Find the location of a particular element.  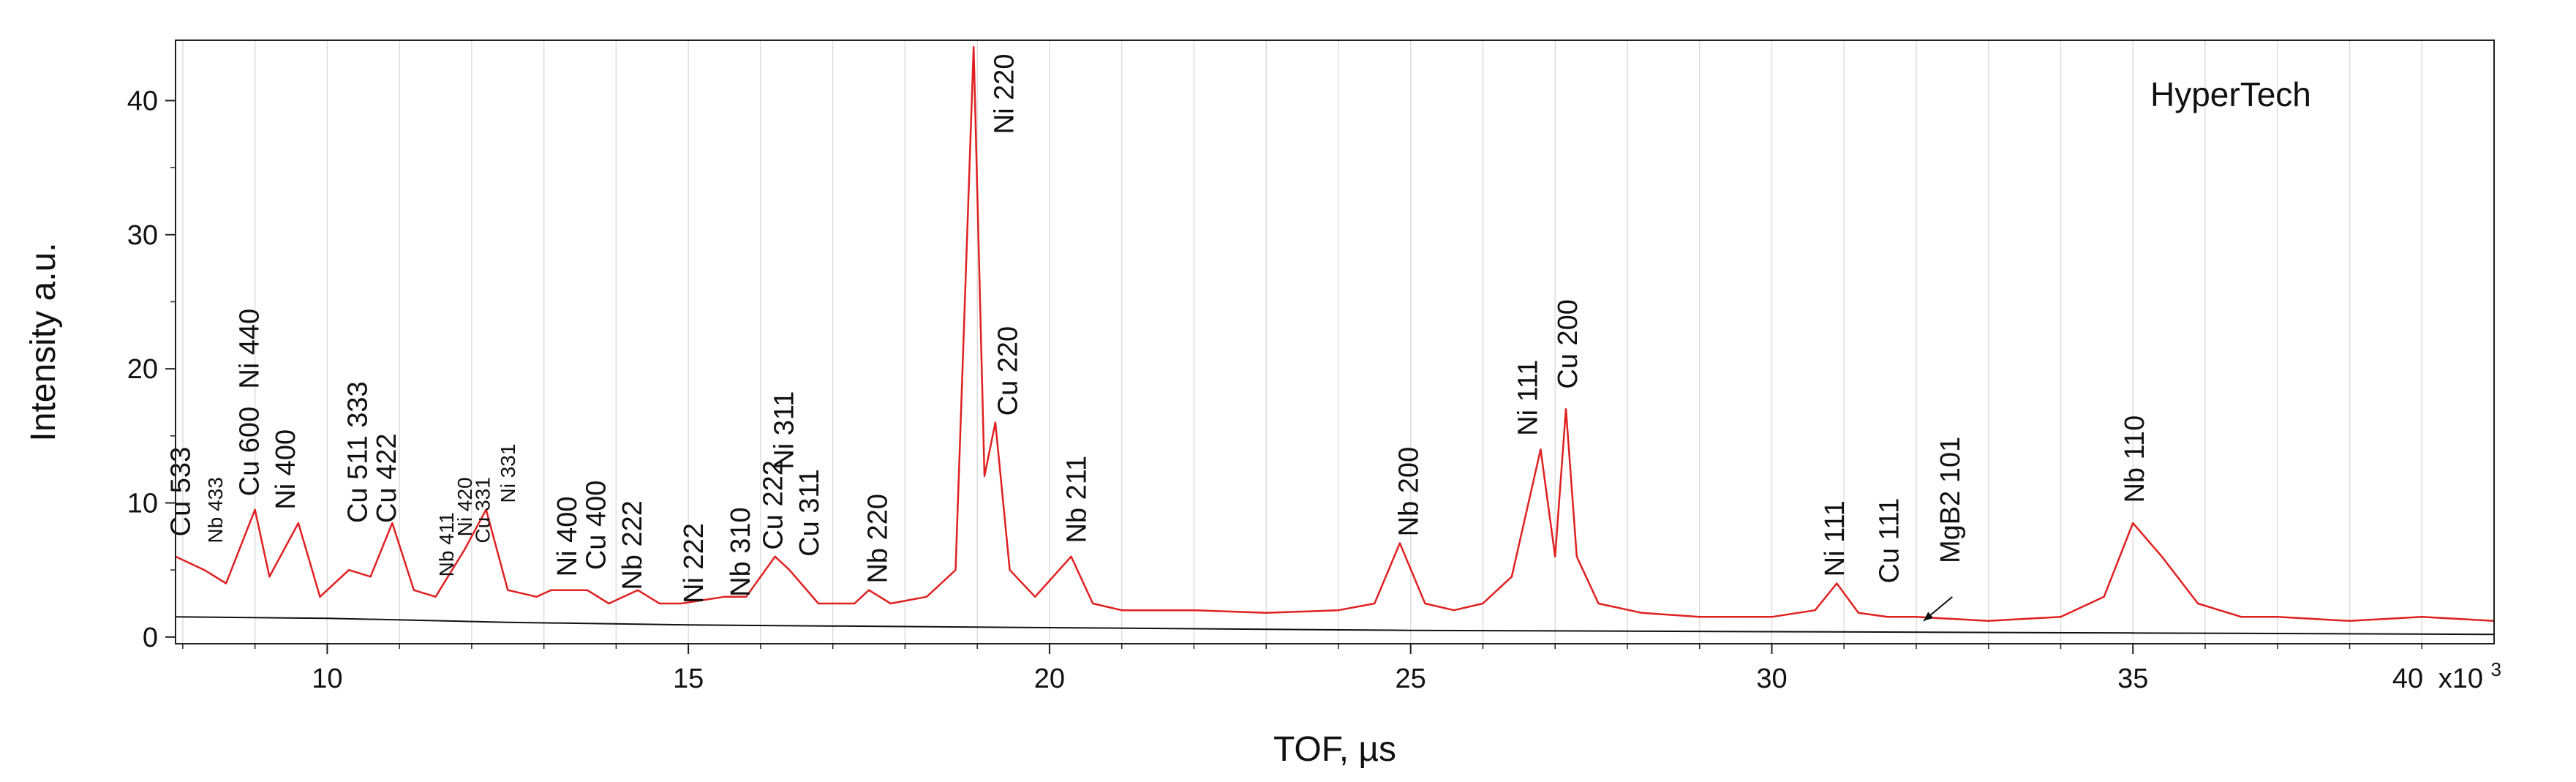

x-tick-label: 20 is located at coordinates (1049, 678).